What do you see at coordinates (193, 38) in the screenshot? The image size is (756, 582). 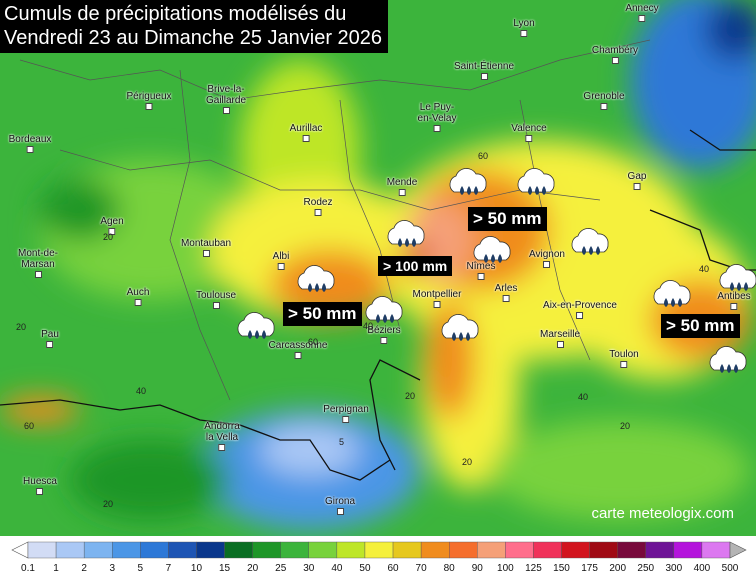 I see `title-line: Vendredi 23 au Dimanche 25 Janvier 2026` at bounding box center [193, 38].